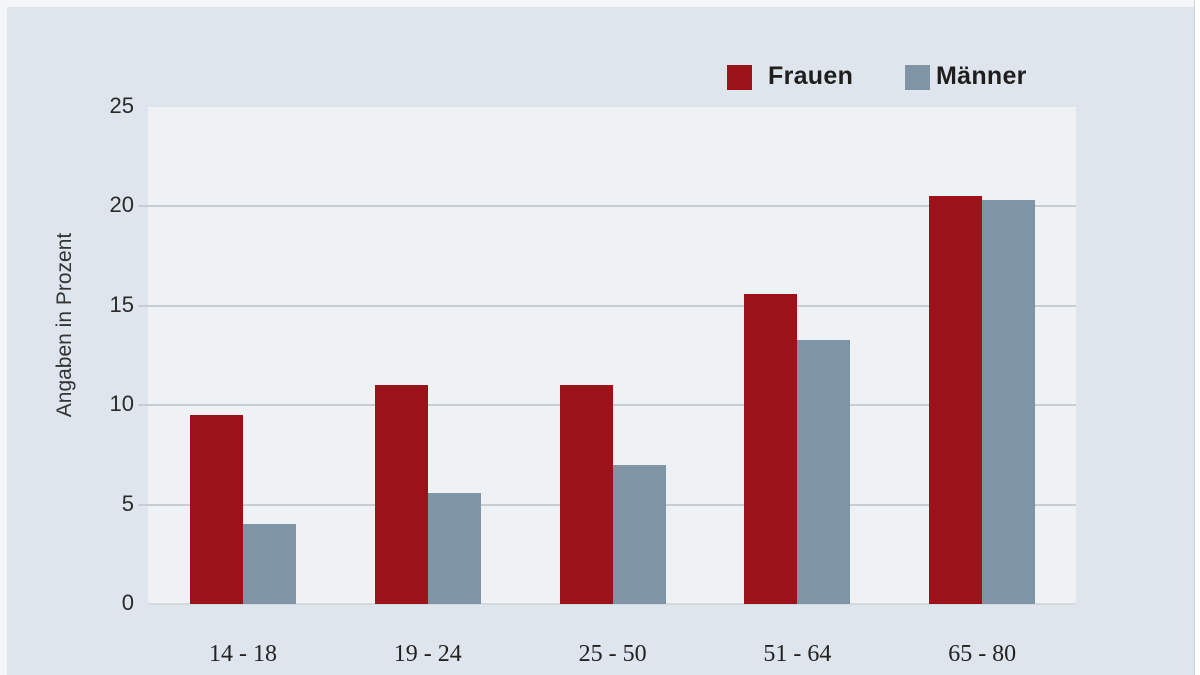 This screenshot has width=1200, height=675. Describe the element at coordinates (1197, 337) in the screenshot. I see `panel-edge` at that location.